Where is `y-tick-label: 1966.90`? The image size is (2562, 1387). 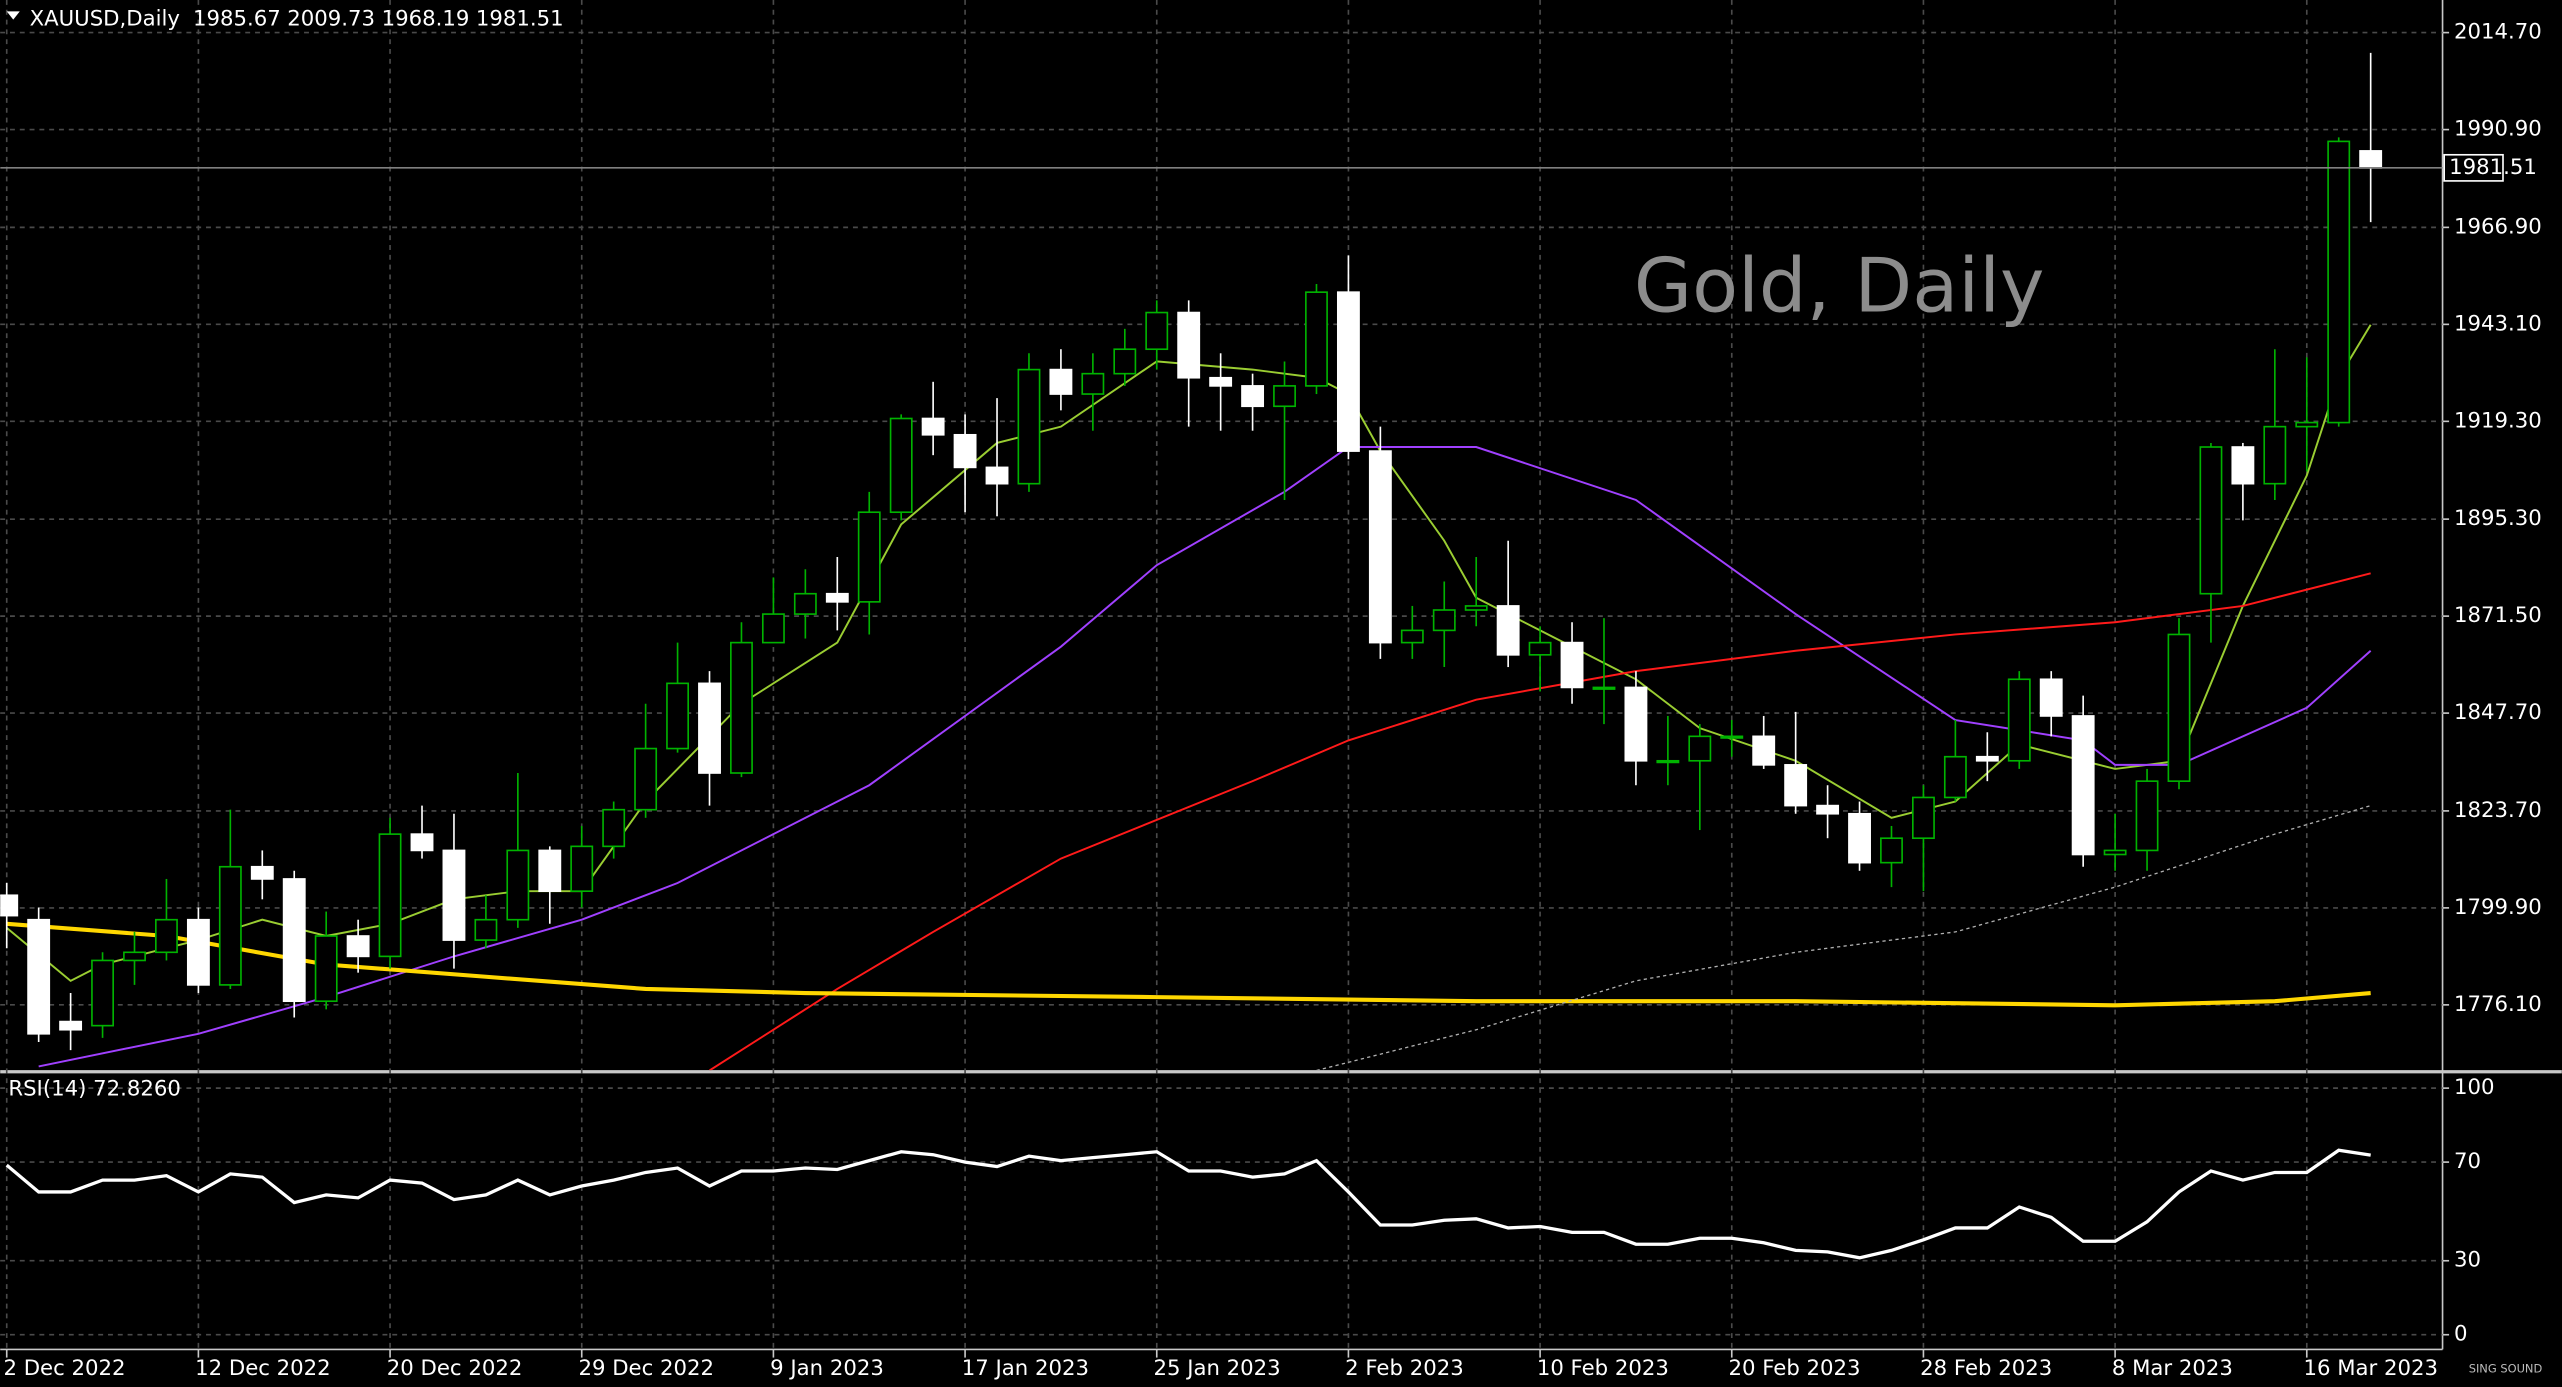 y-tick-label: 1966.90 is located at coordinates (2498, 226).